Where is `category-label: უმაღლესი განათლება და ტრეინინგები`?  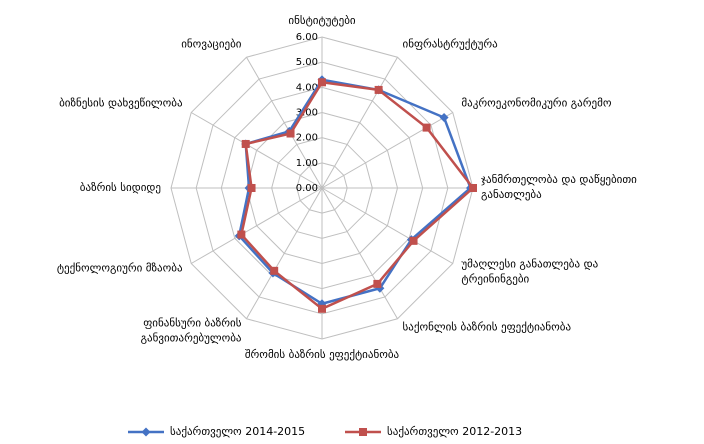 category-label: უმაღლესი განათლება და ტრეინინგები is located at coordinates (529, 272).